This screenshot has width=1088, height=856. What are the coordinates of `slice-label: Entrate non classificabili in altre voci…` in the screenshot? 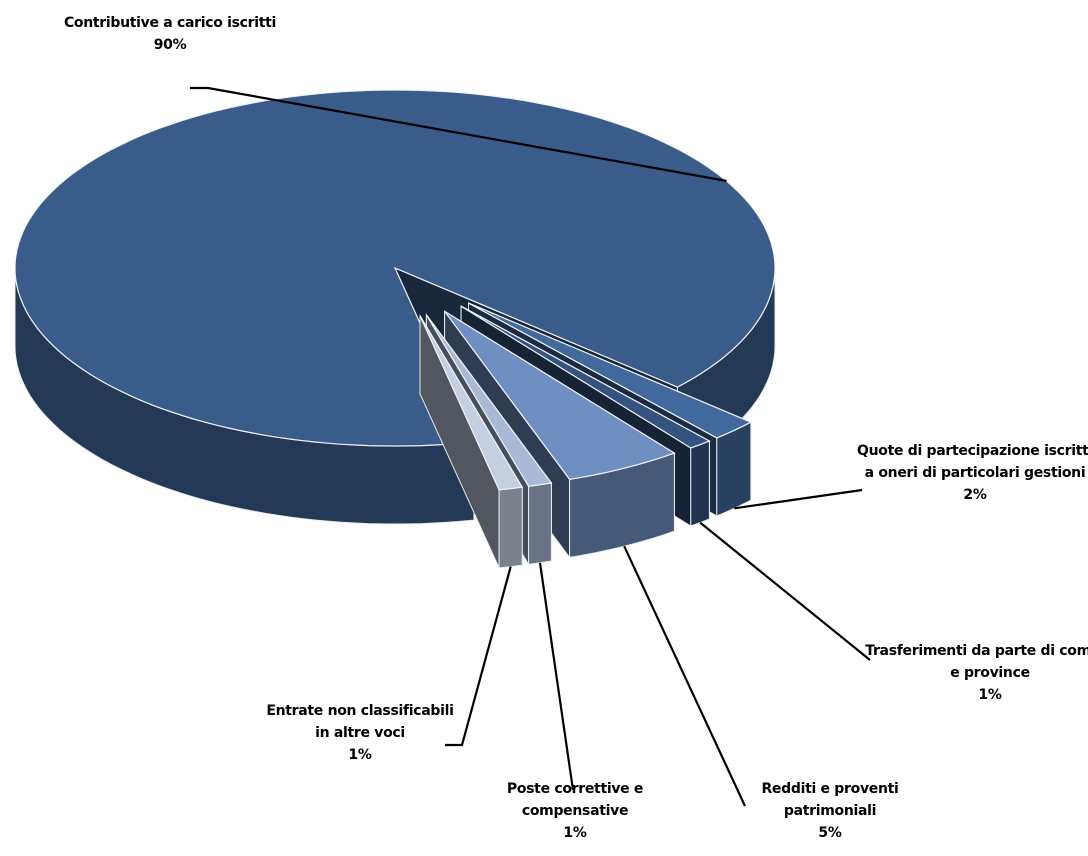 It's located at (360, 733).